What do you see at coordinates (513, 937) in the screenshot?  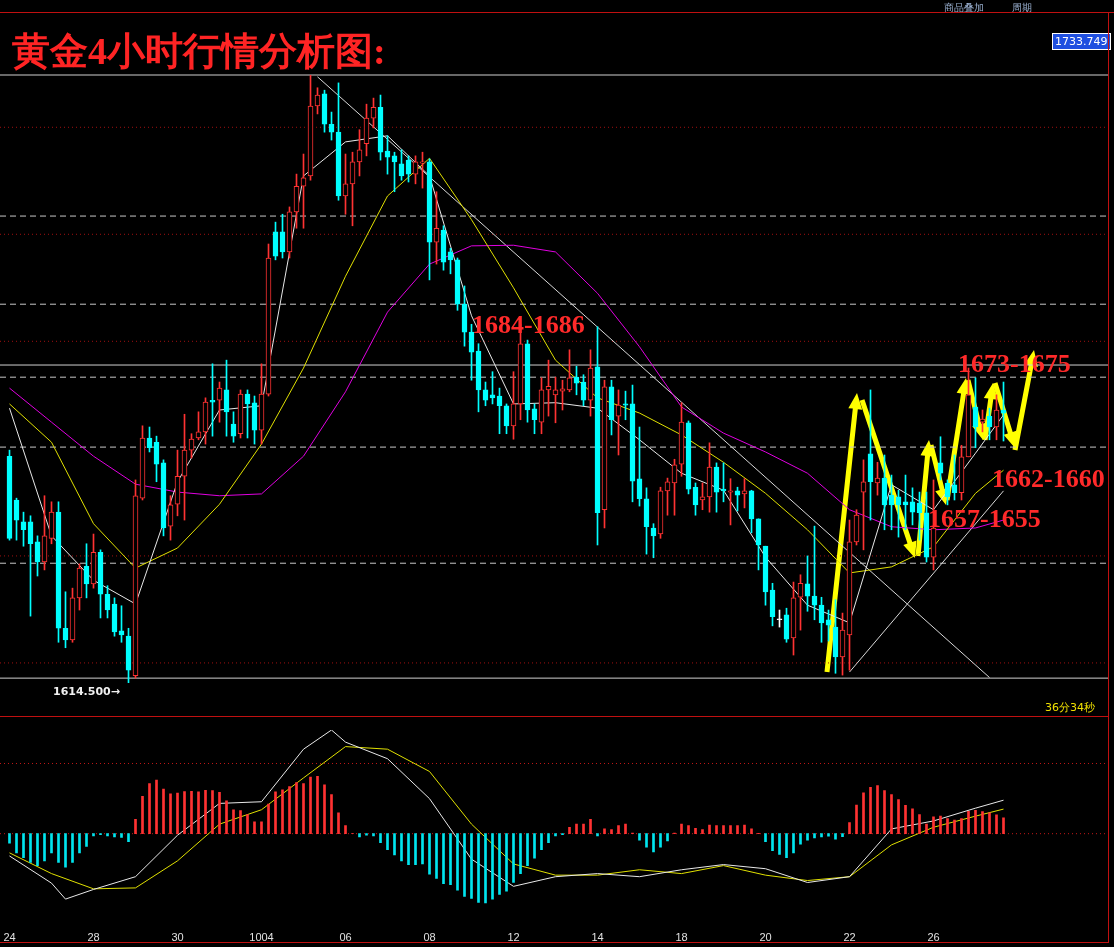 I see `x-tick-label: 12` at bounding box center [513, 937].